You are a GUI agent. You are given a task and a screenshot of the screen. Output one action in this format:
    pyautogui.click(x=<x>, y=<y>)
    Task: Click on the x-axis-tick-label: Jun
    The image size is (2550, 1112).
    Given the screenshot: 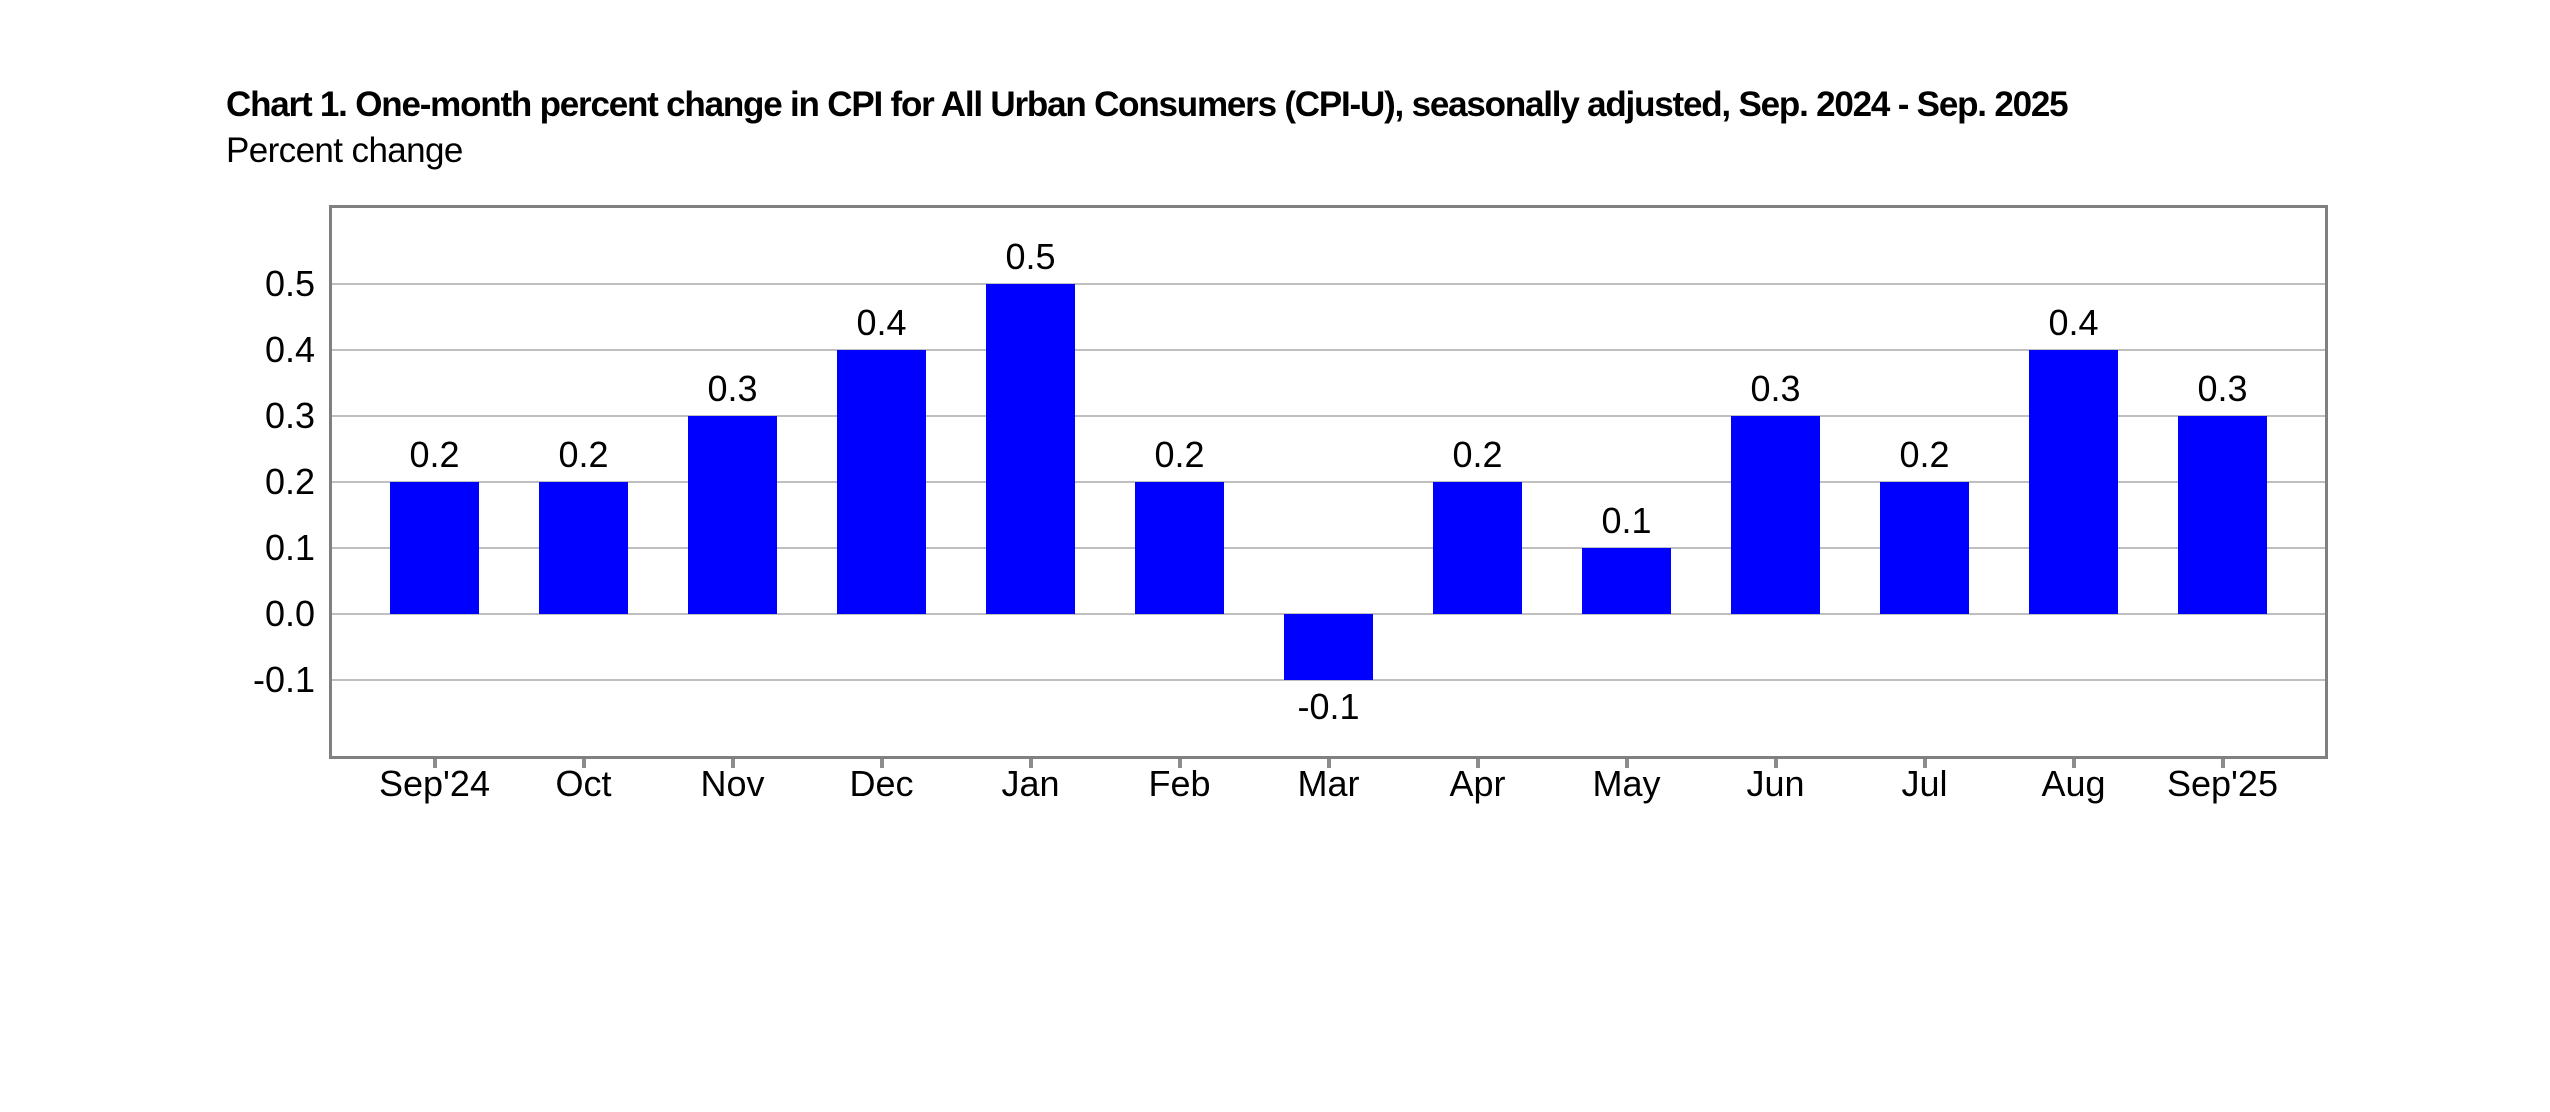 What is the action you would take?
    pyautogui.click(x=1775, y=783)
    